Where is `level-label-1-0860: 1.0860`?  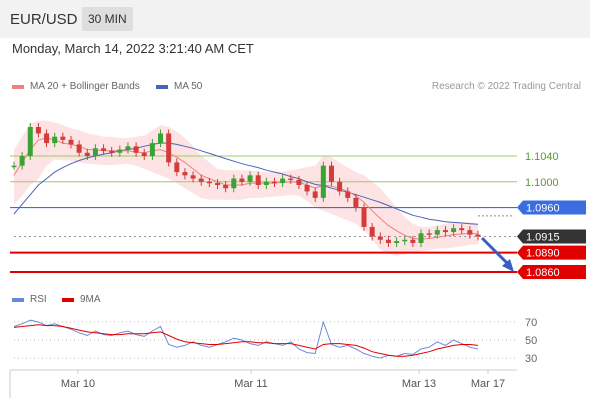
level-label-1-0860: 1.0860 is located at coordinates (543, 273).